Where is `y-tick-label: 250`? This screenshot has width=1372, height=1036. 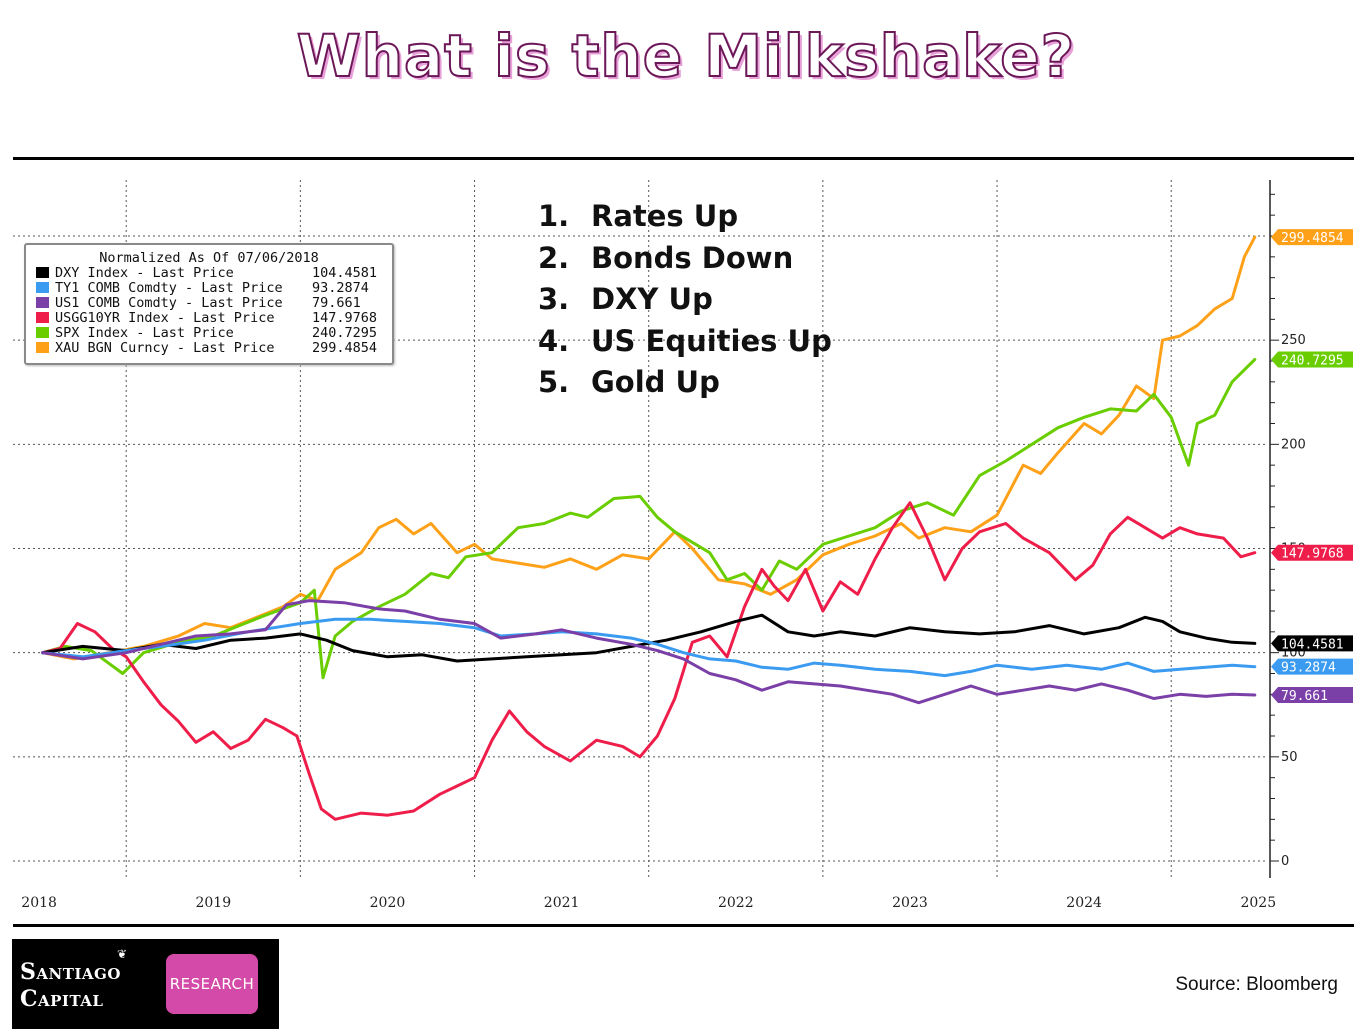 y-tick-label: 250 is located at coordinates (1293, 340).